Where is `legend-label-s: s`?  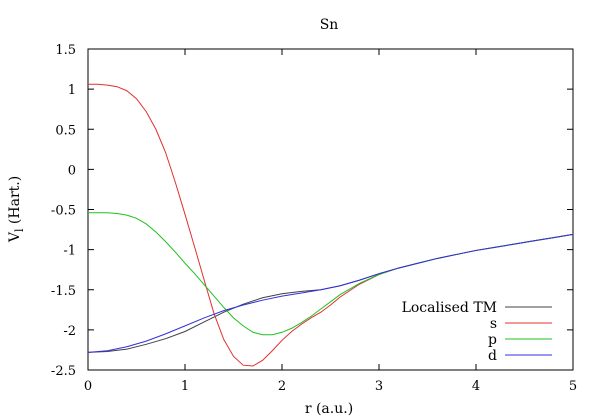 legend-label-s: s is located at coordinates (493, 324).